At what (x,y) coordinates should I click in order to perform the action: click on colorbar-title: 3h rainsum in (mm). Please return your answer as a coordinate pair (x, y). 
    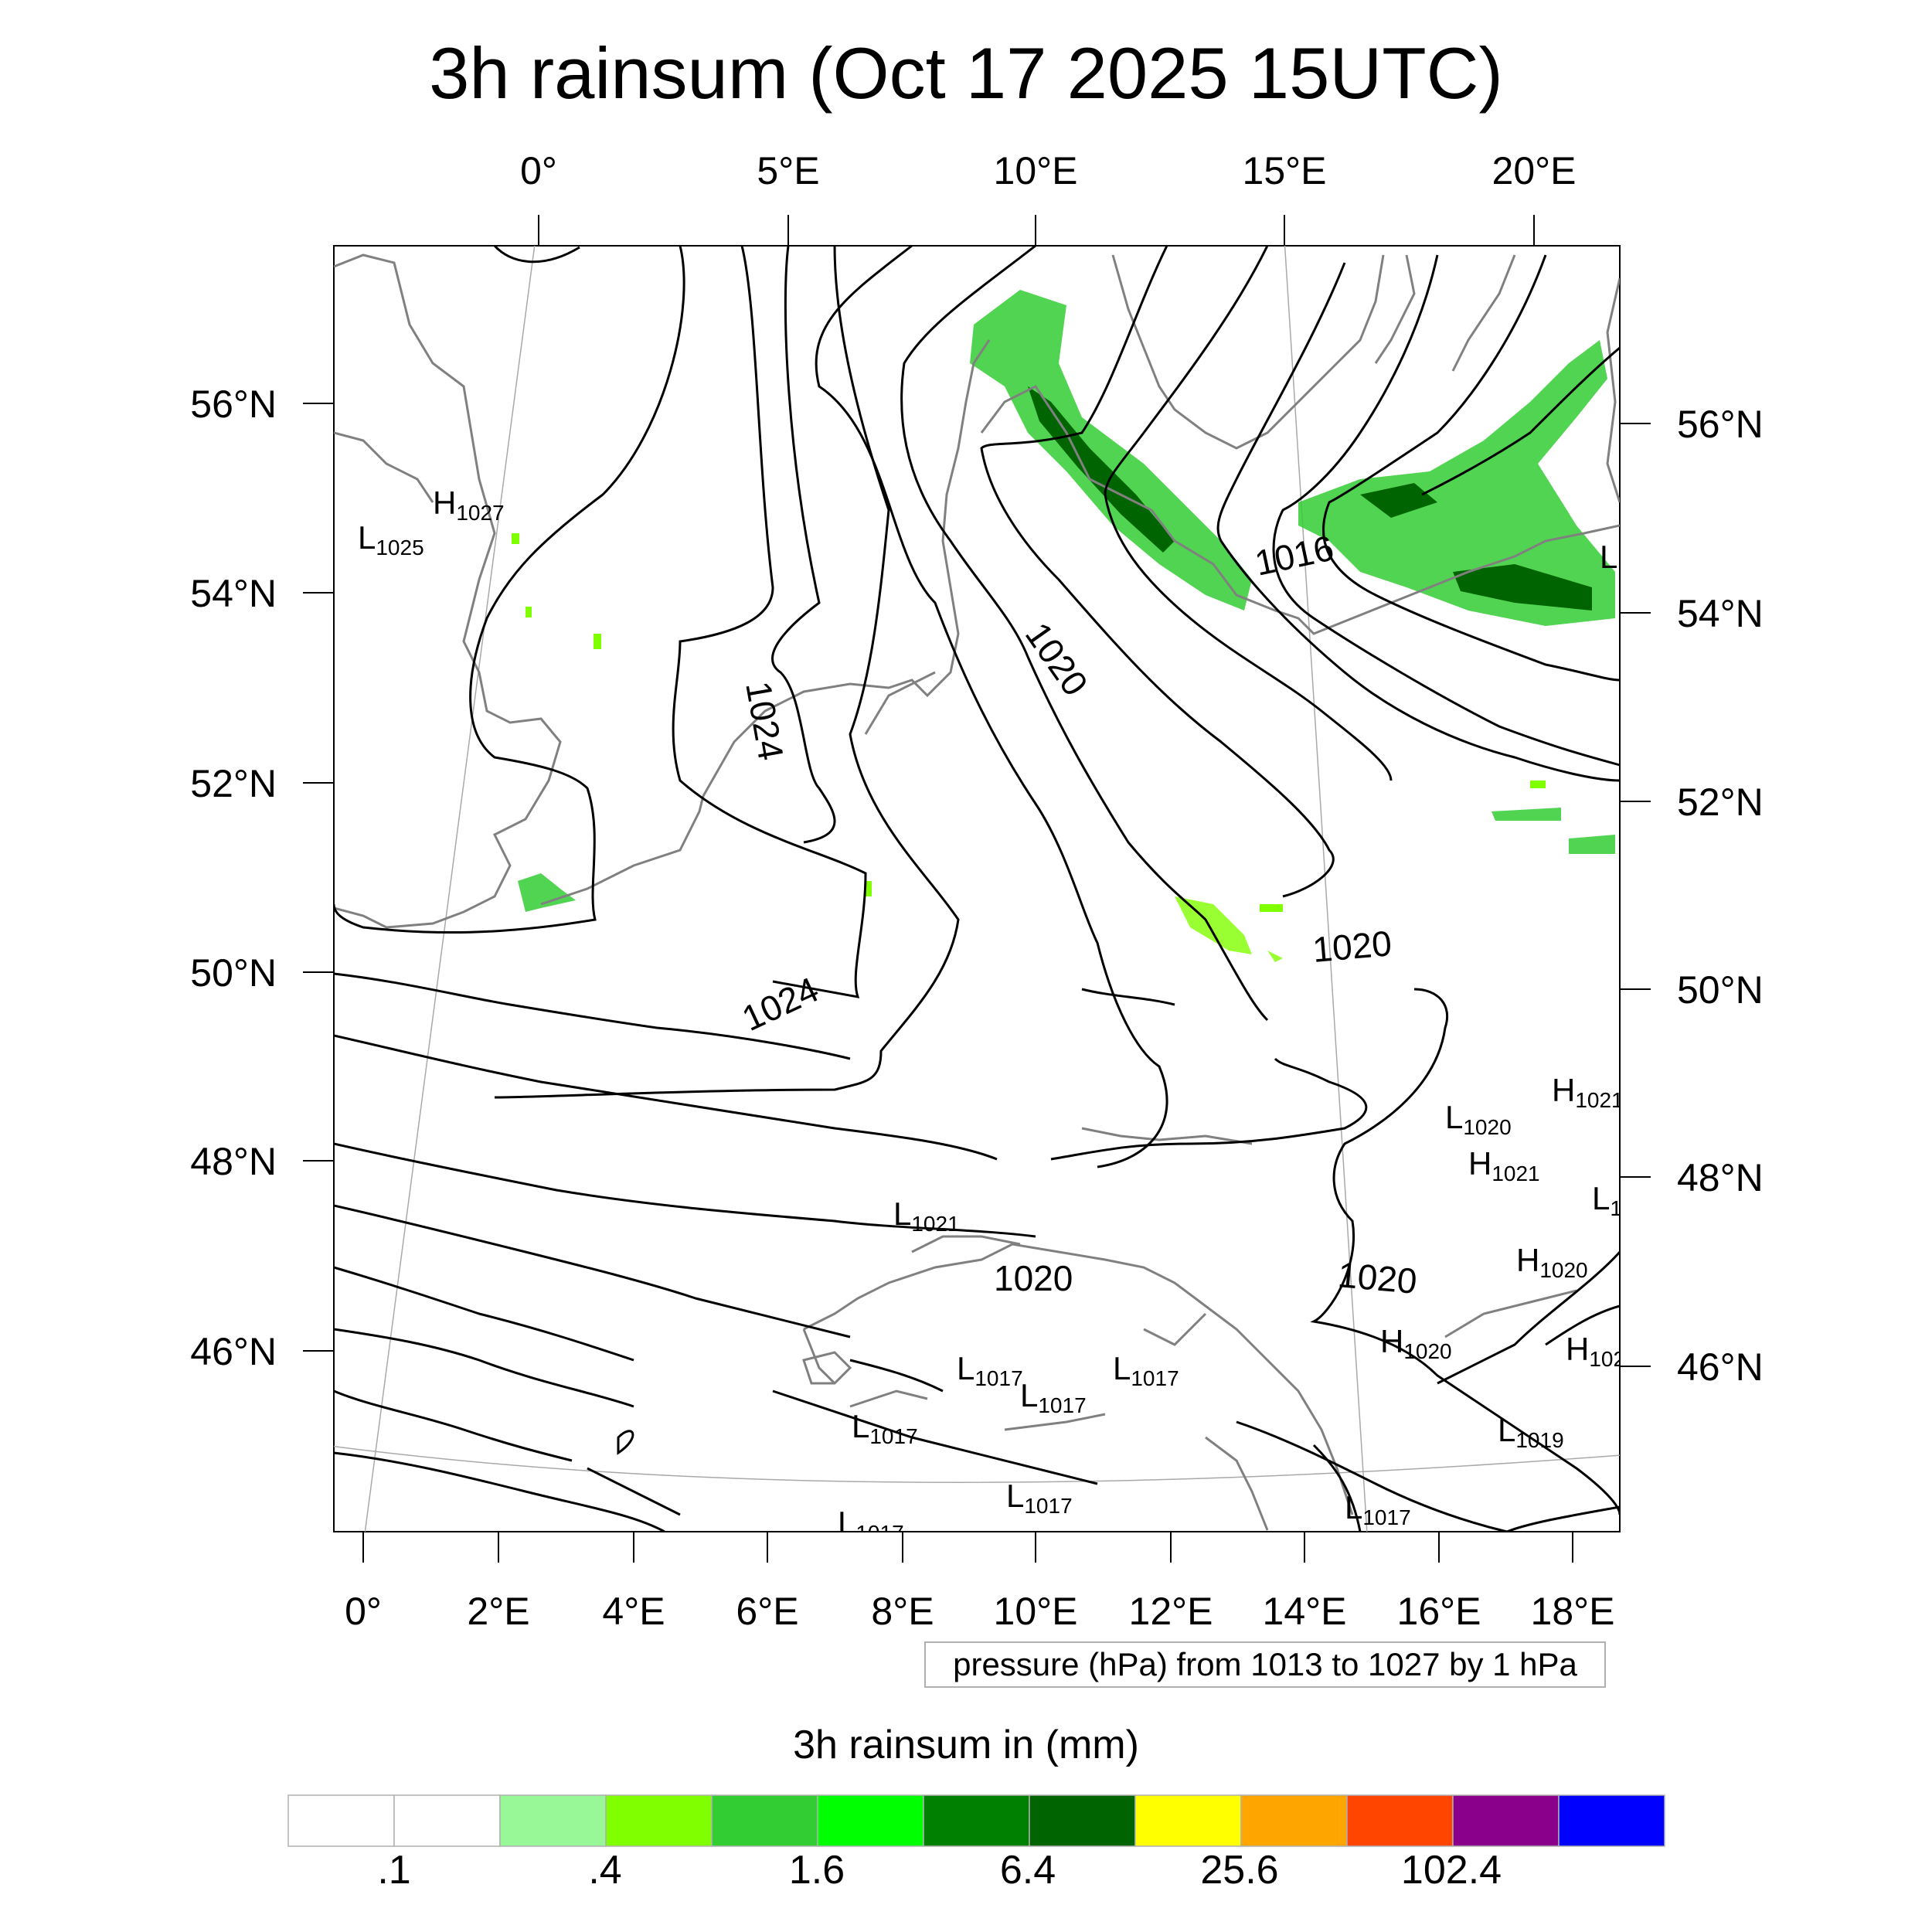
    Looking at the image, I should click on (966, 1745).